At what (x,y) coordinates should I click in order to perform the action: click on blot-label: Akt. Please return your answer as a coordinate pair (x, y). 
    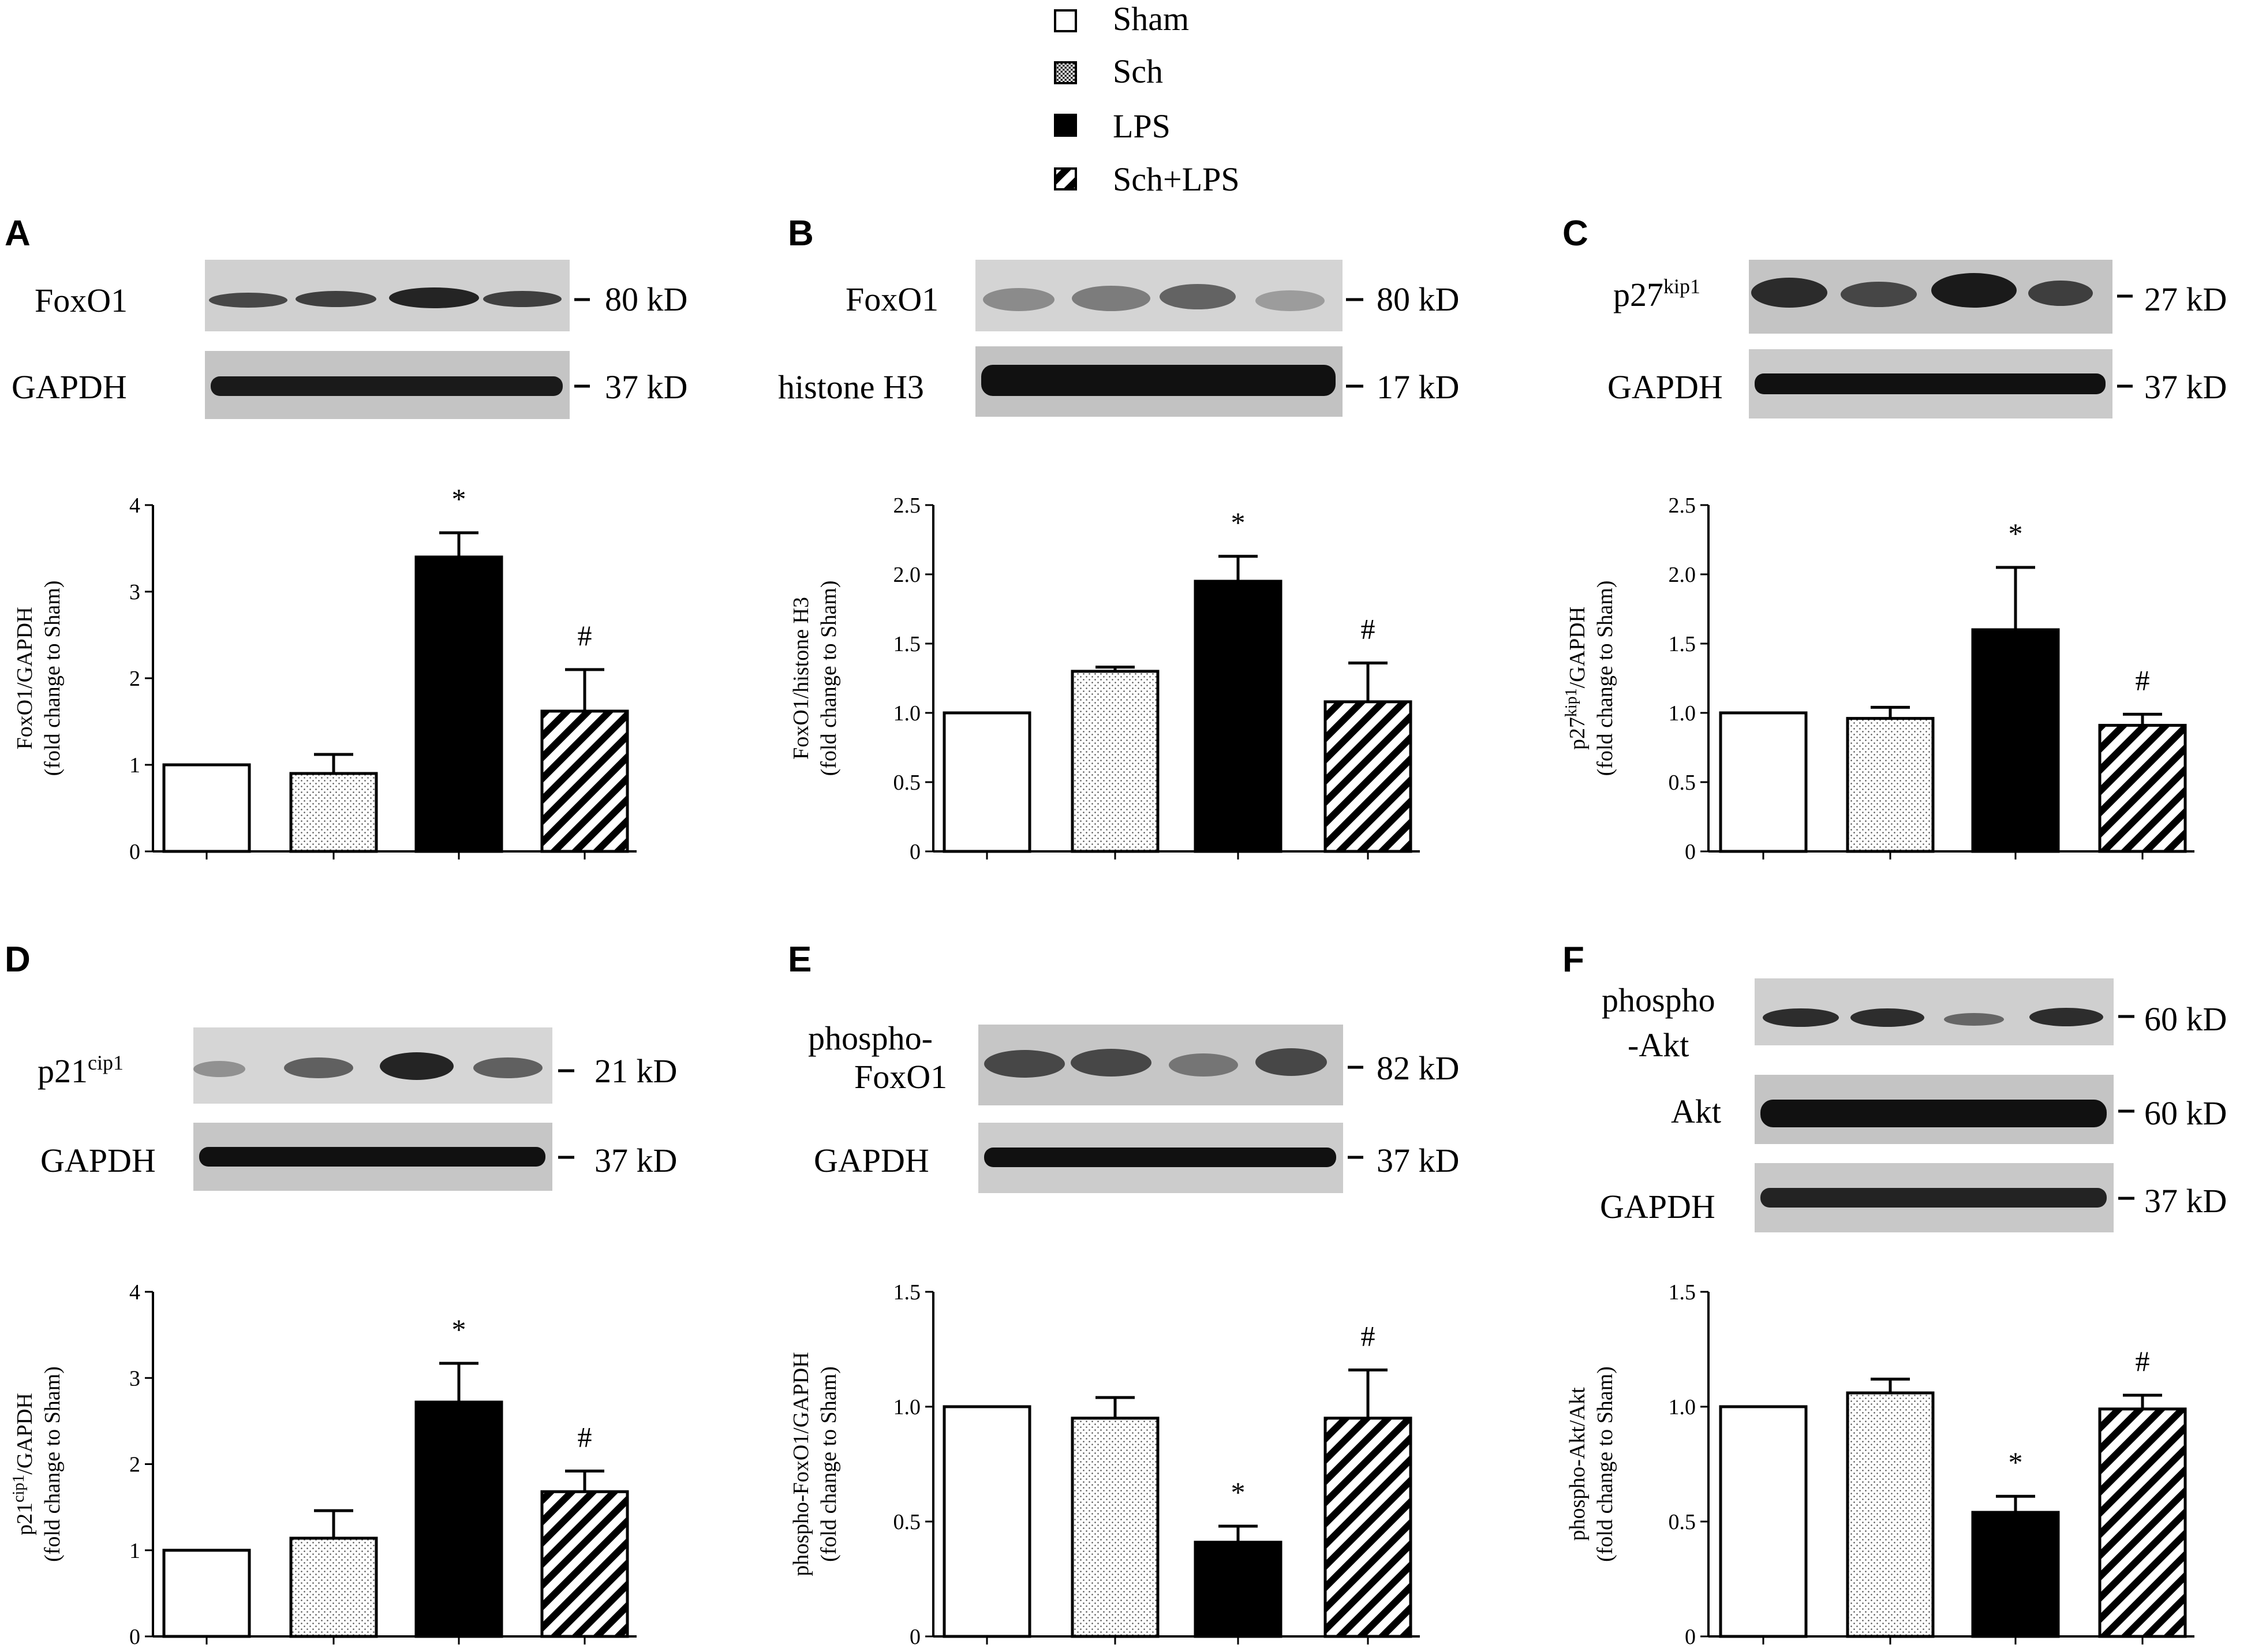
    Looking at the image, I should click on (1696, 1111).